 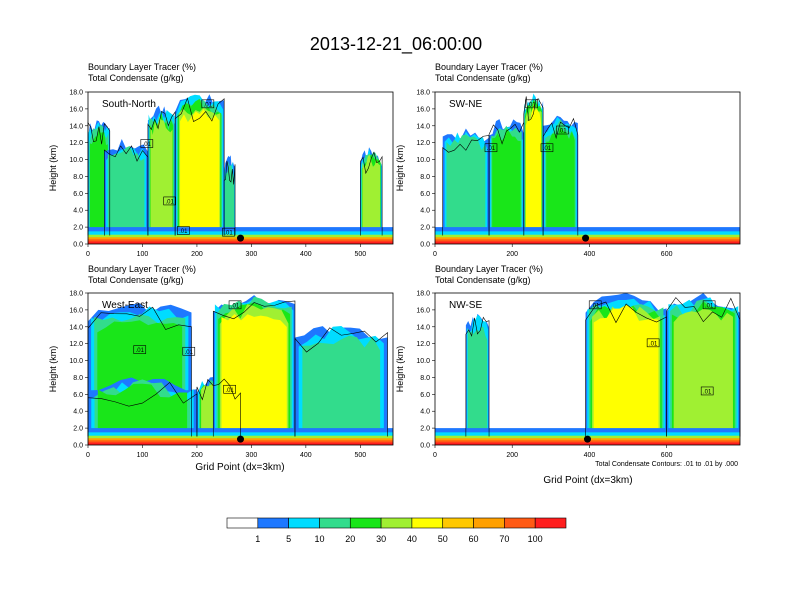 What do you see at coordinates (483, 280) in the screenshot?
I see `panel-subtitle-condensate: Total Condensate (g/kg)` at bounding box center [483, 280].